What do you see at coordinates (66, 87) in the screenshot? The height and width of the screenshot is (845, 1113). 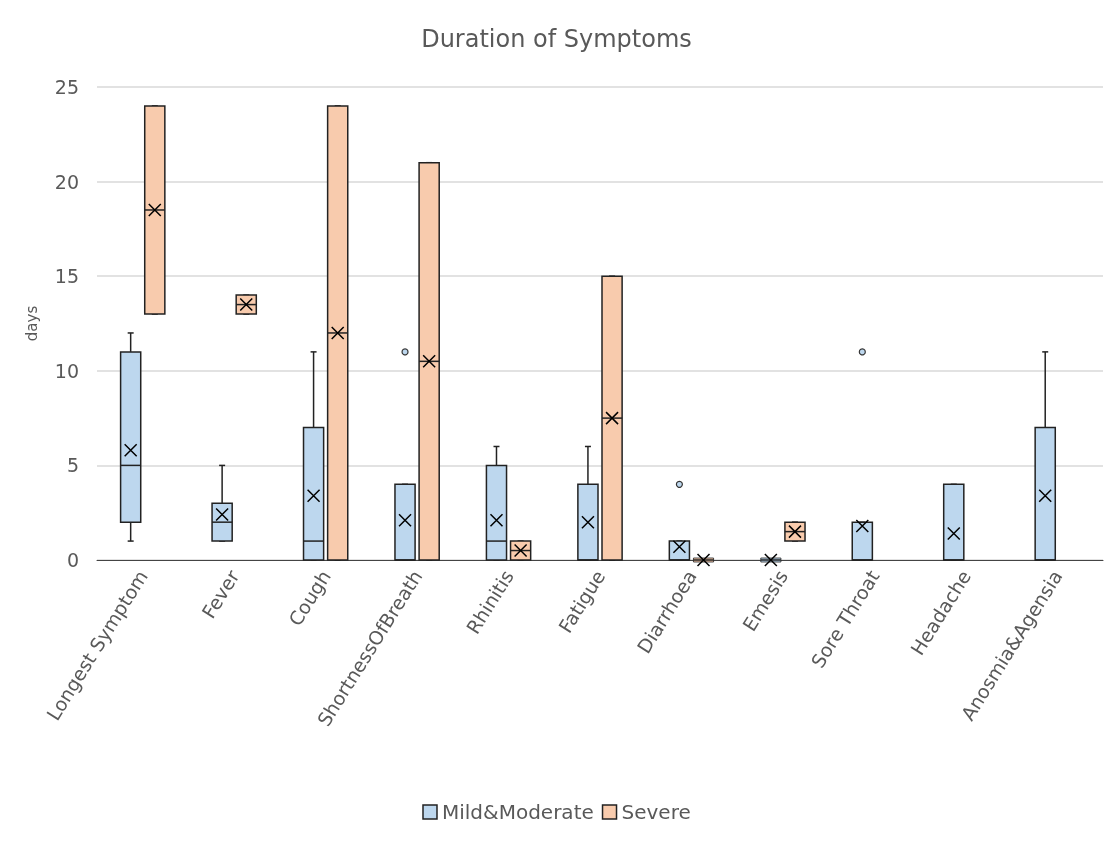 I see `y-tick-label: 25` at bounding box center [66, 87].